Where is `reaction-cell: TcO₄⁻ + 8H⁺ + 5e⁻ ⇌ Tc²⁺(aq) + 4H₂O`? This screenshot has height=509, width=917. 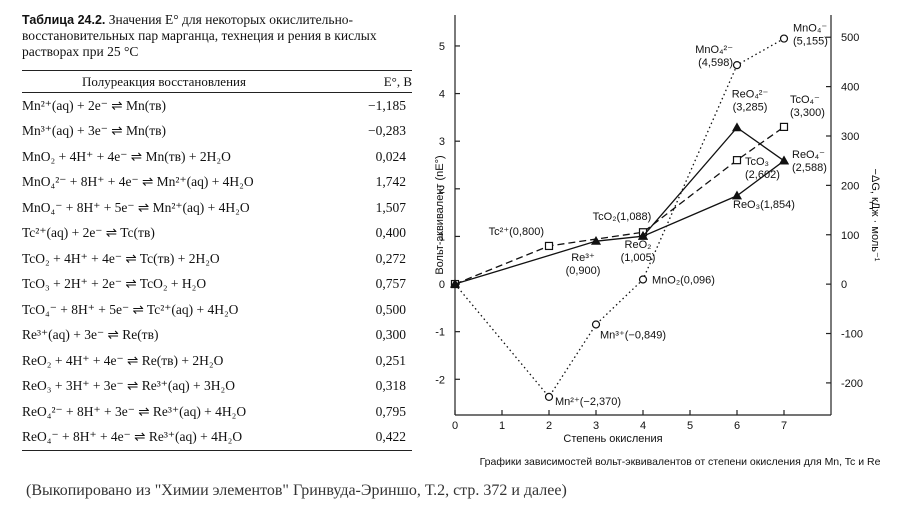
reaction-cell: TcO₄⁻ + 8H⁺ + 5e⁻ ⇌ Tc²⁺(aq) + 4H₂O is located at coordinates (130, 309).